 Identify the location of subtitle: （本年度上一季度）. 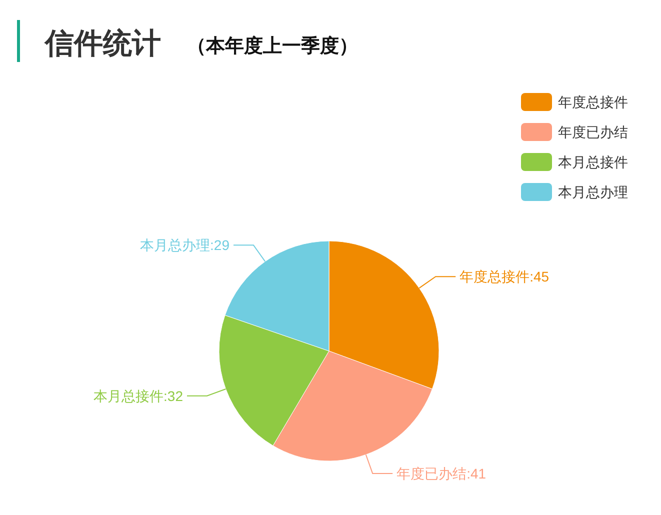
(272, 46).